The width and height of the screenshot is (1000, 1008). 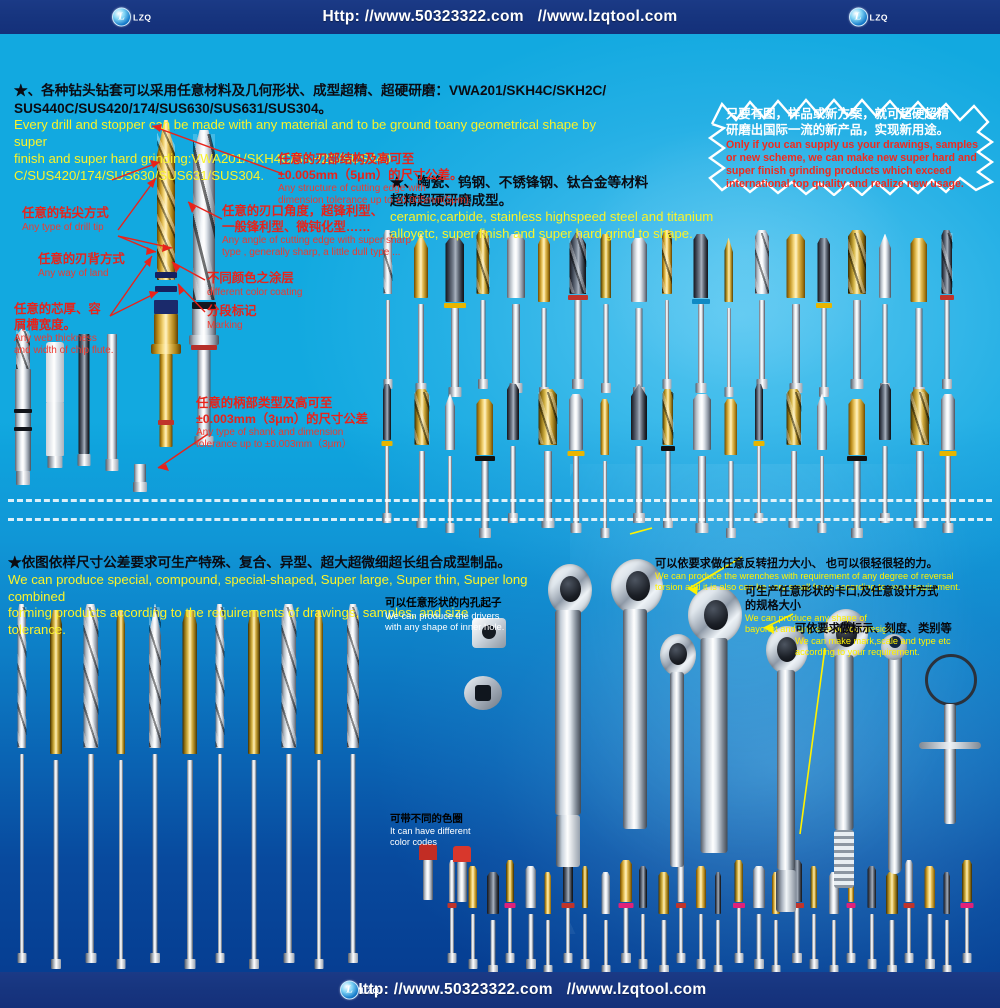 I want to click on zigzag-border-icon, so click(x=851, y=147).